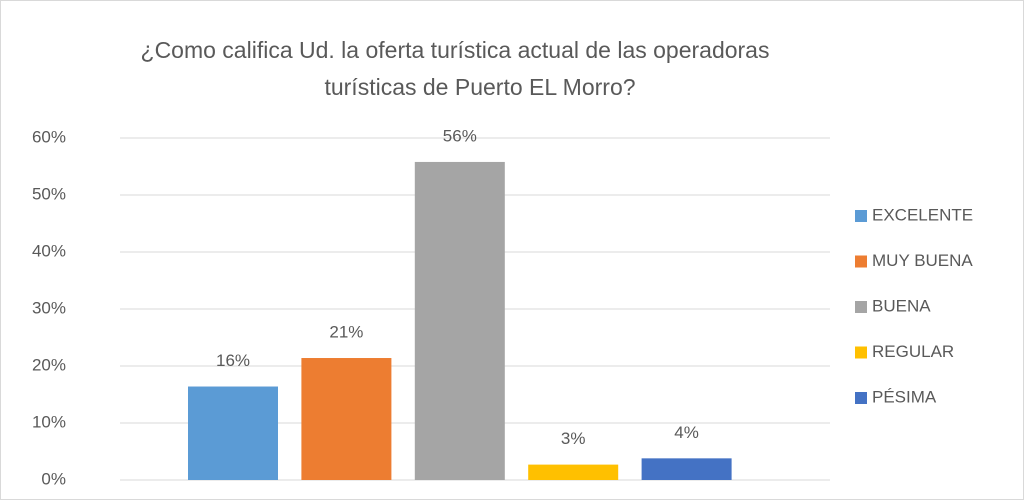 This screenshot has width=1024, height=500. I want to click on y-tick-label: 10%, so click(49, 421).